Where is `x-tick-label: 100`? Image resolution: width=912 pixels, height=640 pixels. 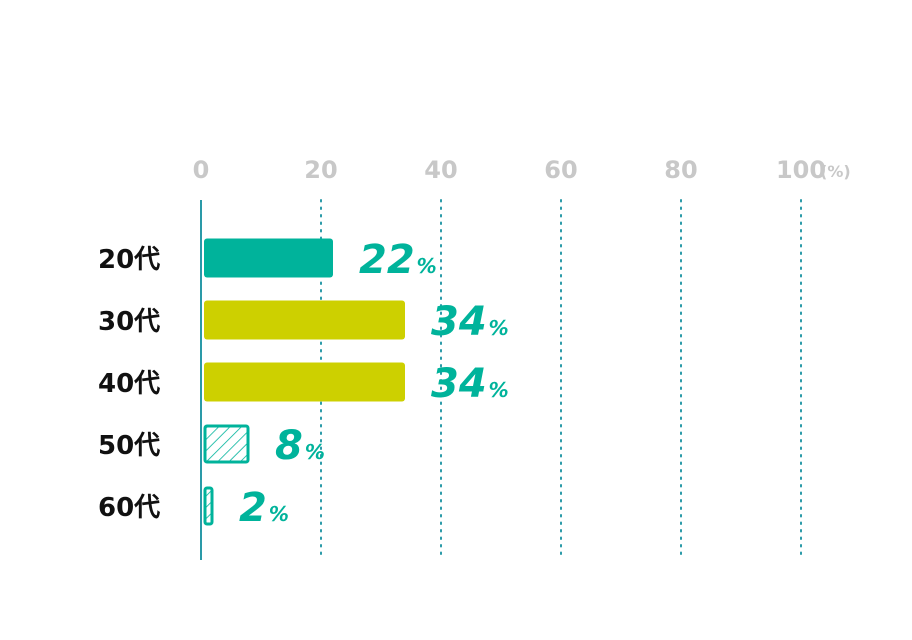
x-tick-label: 100 is located at coordinates (801, 170).